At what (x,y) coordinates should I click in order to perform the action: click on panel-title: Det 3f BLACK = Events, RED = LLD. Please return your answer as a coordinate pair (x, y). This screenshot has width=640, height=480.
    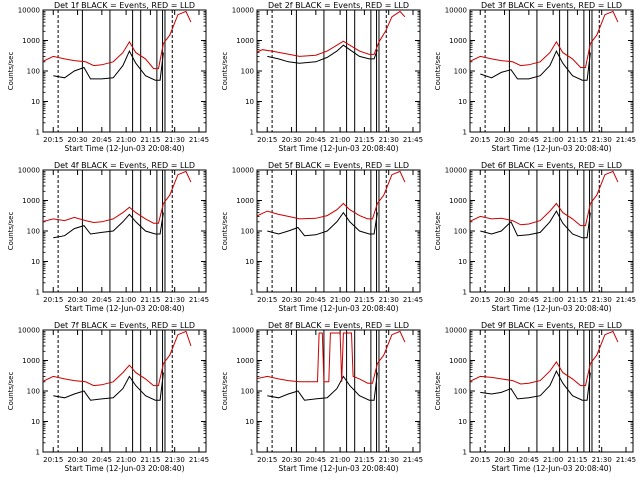
    Looking at the image, I should click on (551, 5).